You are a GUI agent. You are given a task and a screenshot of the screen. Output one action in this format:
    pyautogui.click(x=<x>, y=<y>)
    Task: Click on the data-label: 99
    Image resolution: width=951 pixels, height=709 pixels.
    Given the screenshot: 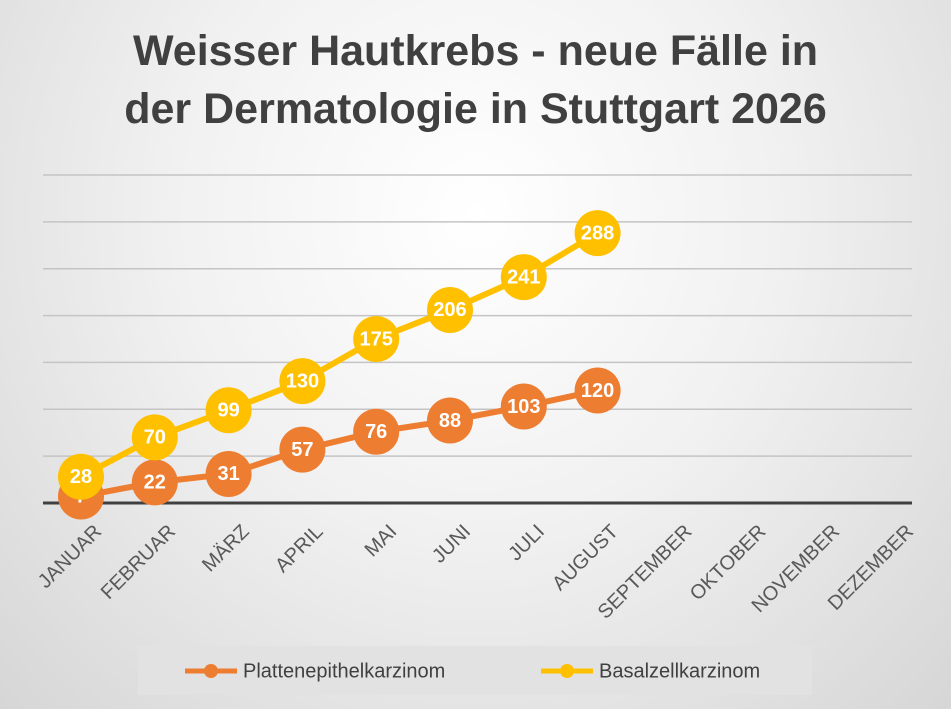 What is the action you would take?
    pyautogui.click(x=228, y=411)
    